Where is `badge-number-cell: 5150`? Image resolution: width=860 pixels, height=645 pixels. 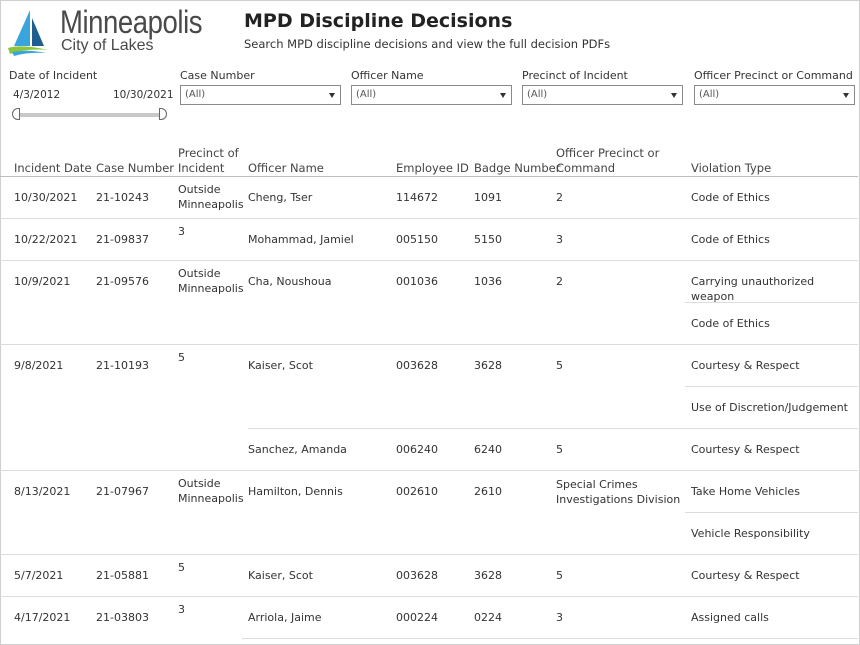
badge-number-cell: 5150 is located at coordinates (488, 239).